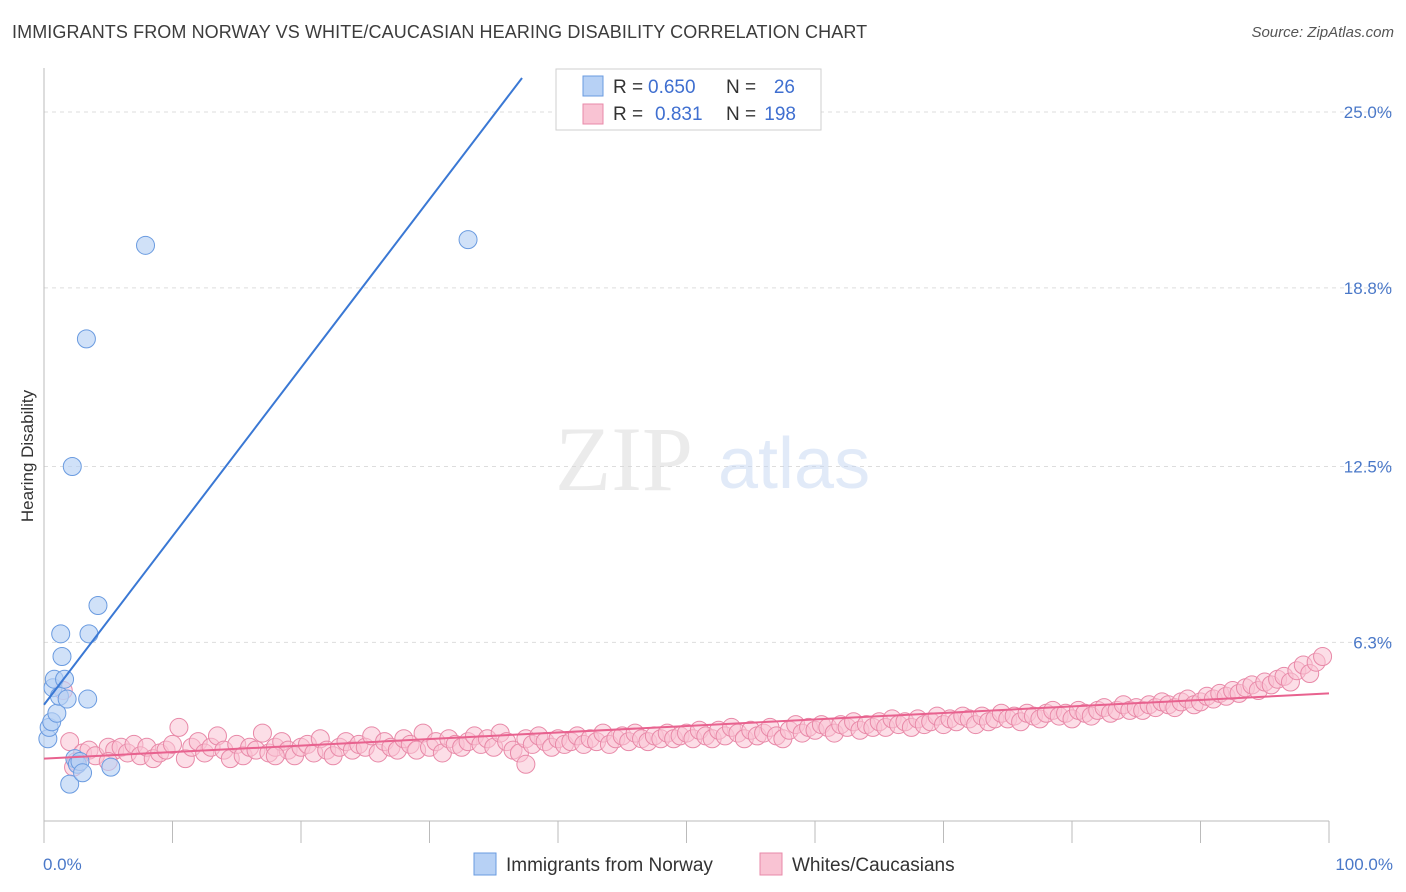  What do you see at coordinates (1368, 467) in the screenshot?
I see `y-tick-label: 12.5%` at bounding box center [1368, 467].